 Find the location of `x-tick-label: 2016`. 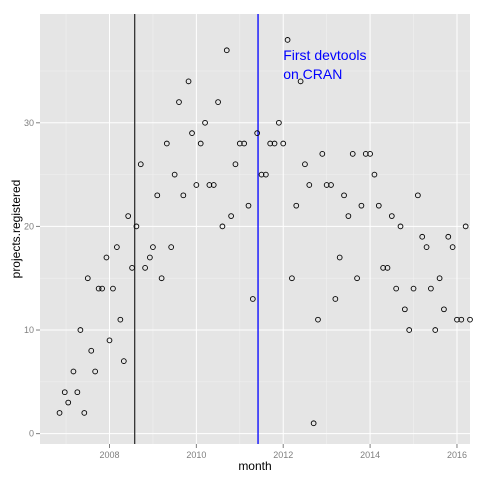

x-tick-label: 2016 is located at coordinates (457, 455).